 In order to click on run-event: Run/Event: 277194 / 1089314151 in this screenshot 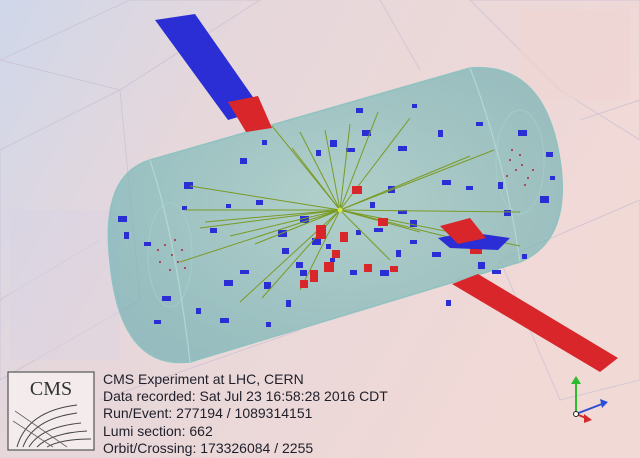, I will do `click(208, 413)`.